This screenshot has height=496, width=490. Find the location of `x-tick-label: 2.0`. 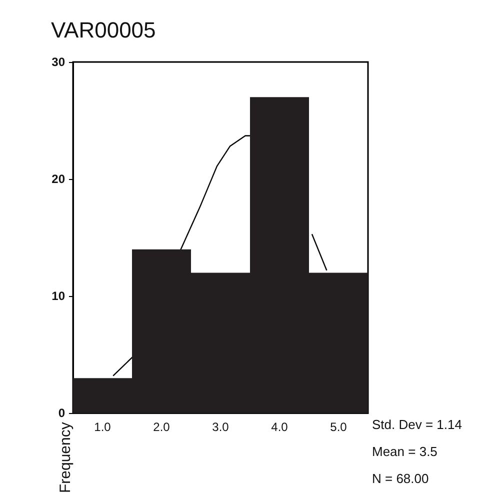

x-tick-label: 2.0 is located at coordinates (161, 427).